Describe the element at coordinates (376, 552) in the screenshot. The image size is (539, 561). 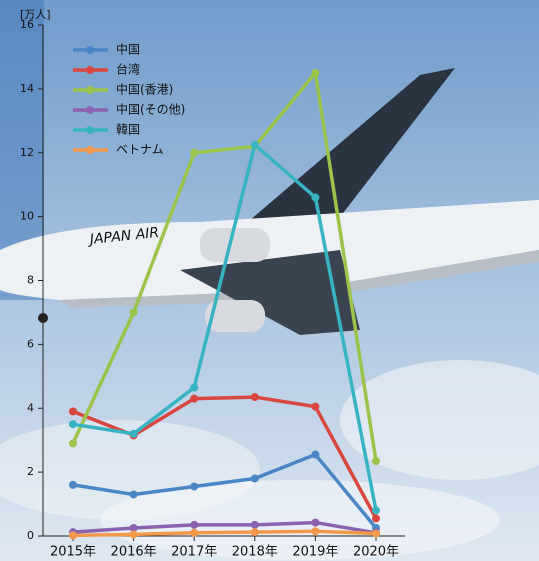
I see `x-tick-label: 2020年` at that location.